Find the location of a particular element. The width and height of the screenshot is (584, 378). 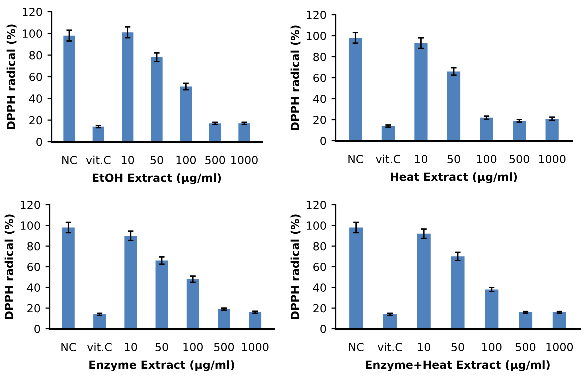

x-axis-title: Enzyme Extract (μg/ml) is located at coordinates (162, 366).